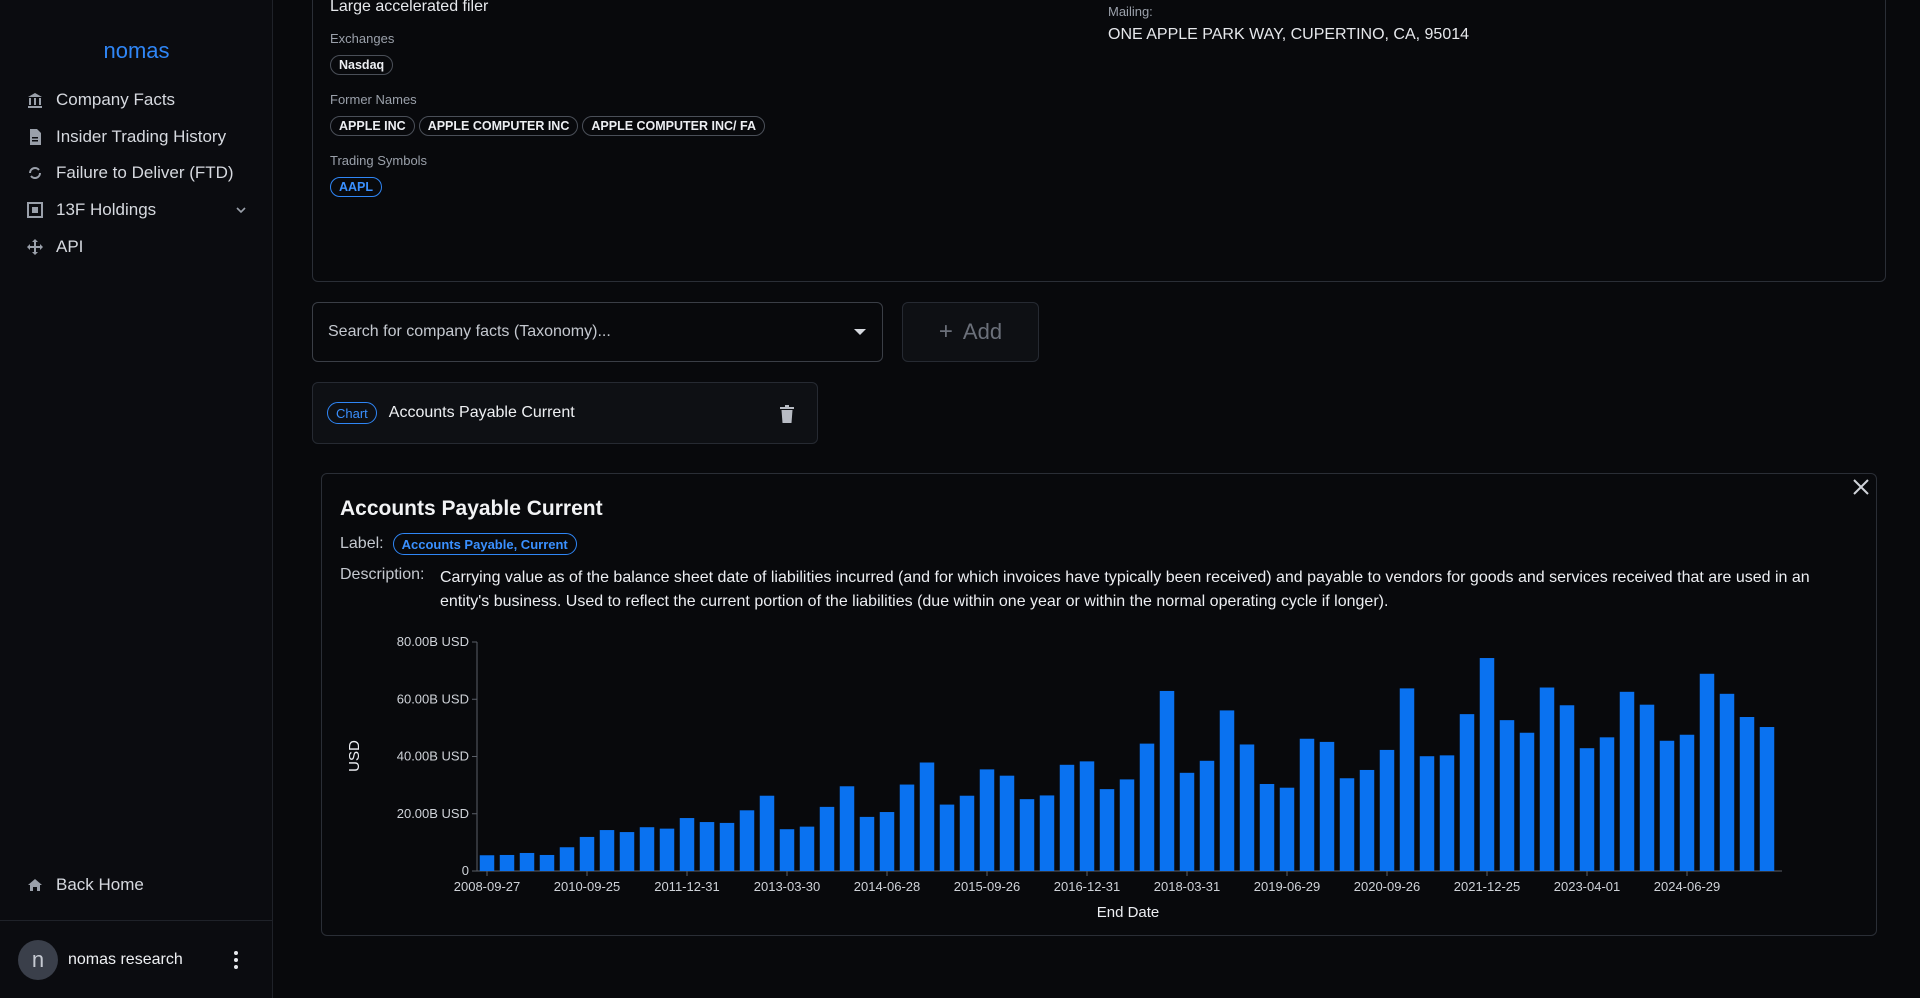 The width and height of the screenshot is (1920, 998). I want to click on chevron-down-icon, so click(241, 210).